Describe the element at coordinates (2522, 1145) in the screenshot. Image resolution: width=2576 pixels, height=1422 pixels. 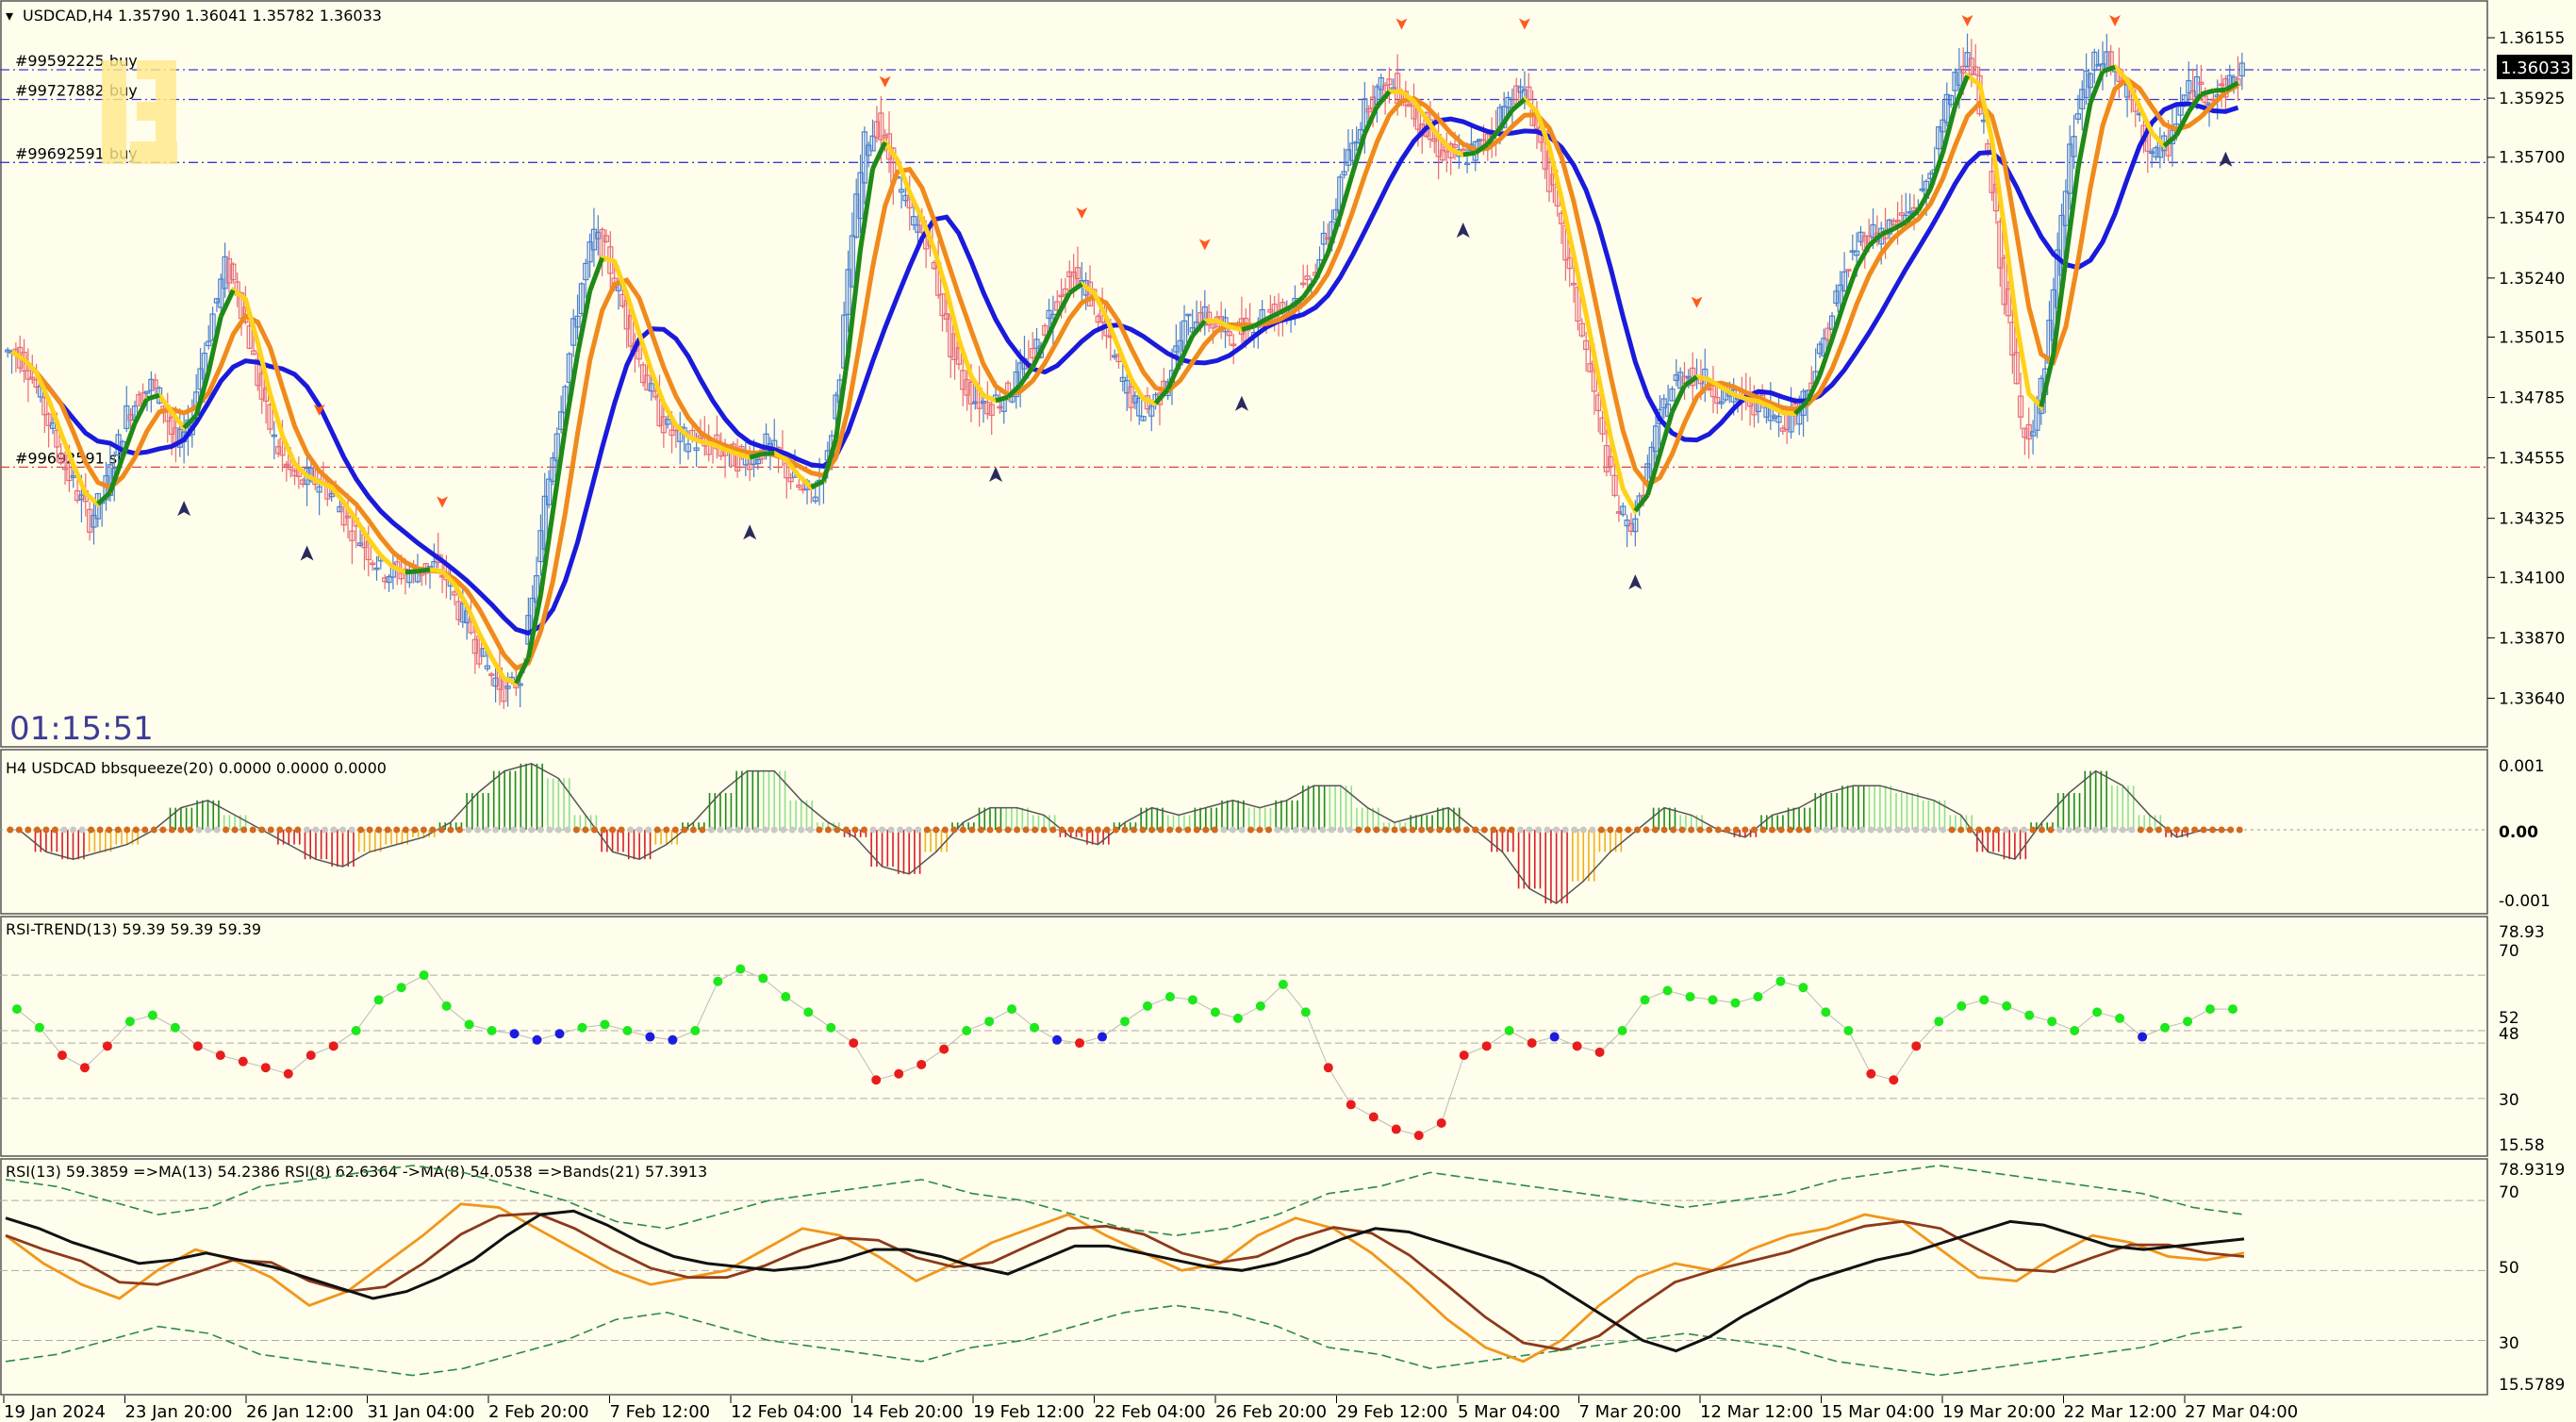
I see `svg-text: 15.58` at that location.